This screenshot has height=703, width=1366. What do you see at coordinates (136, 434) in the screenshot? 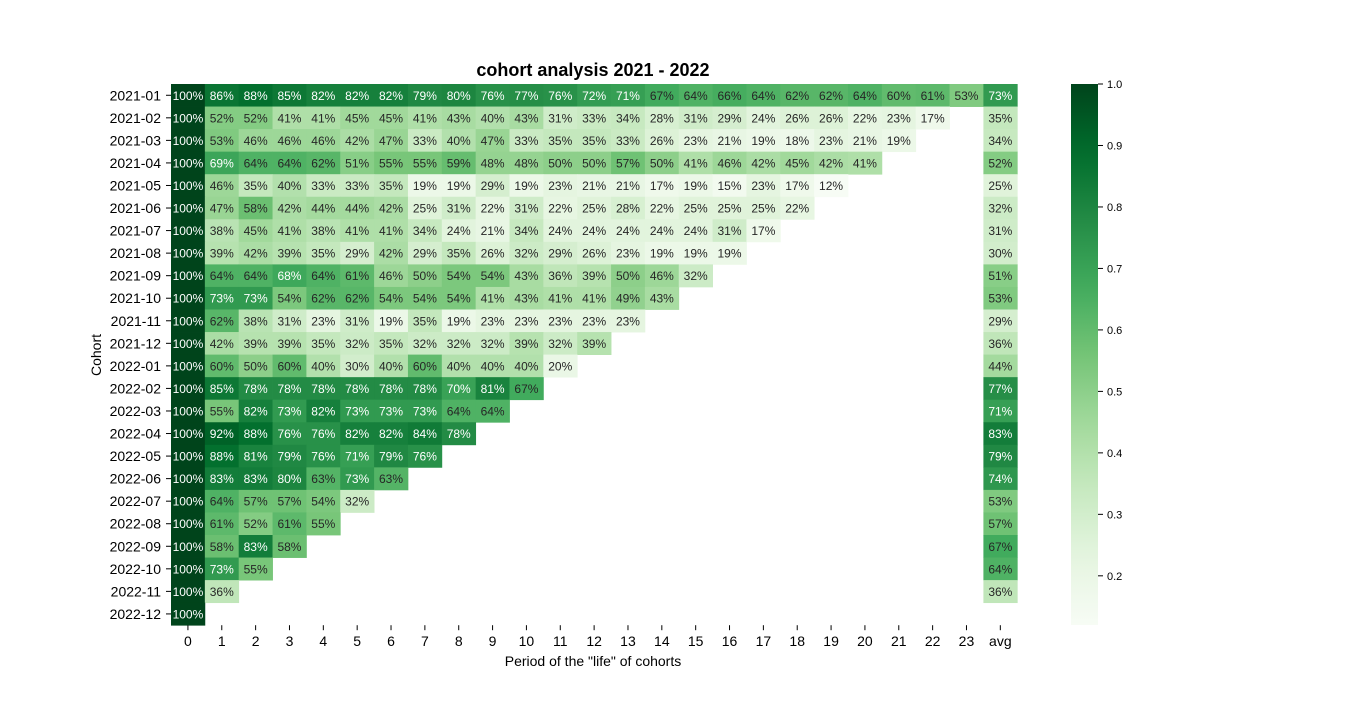
I see `y-tick-label: 2022-04` at bounding box center [136, 434].